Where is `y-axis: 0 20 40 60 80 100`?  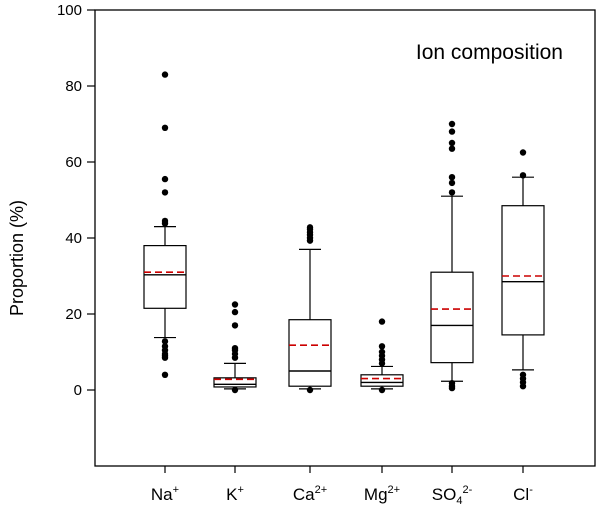
y-axis: 0 20 40 60 80 100 is located at coordinates (76, 200).